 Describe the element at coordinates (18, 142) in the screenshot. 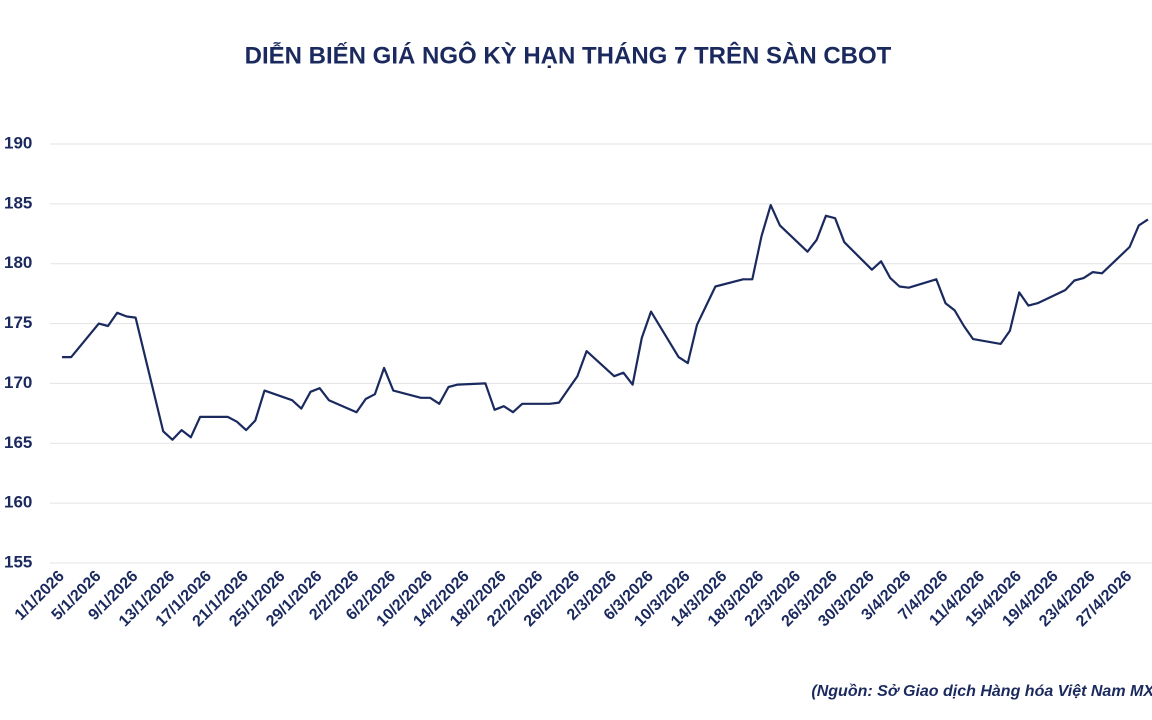

I see `y-tick-label: 190` at that location.